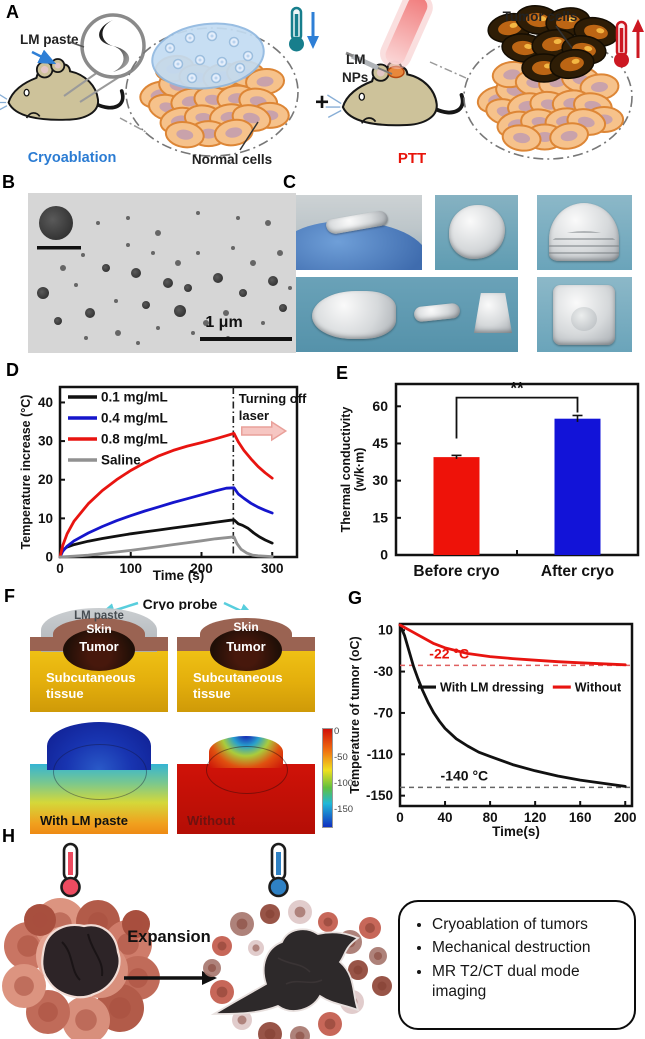 This screenshot has width=645, height=1039. I want to click on lm-shape-bar, so click(437, 312).